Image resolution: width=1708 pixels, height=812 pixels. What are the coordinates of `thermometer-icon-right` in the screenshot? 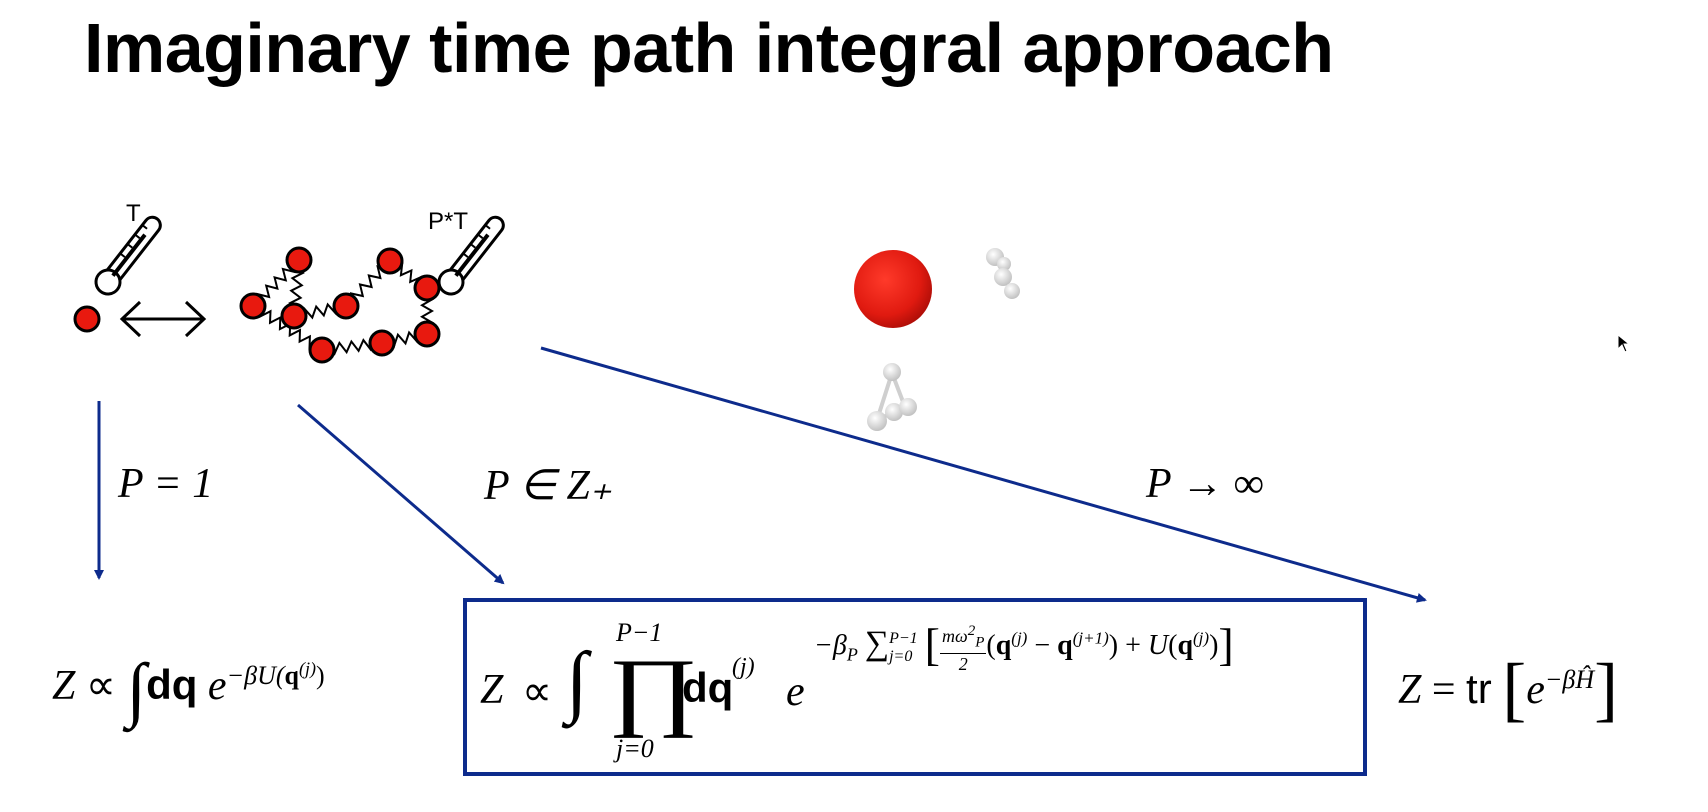 It's located at (471, 255).